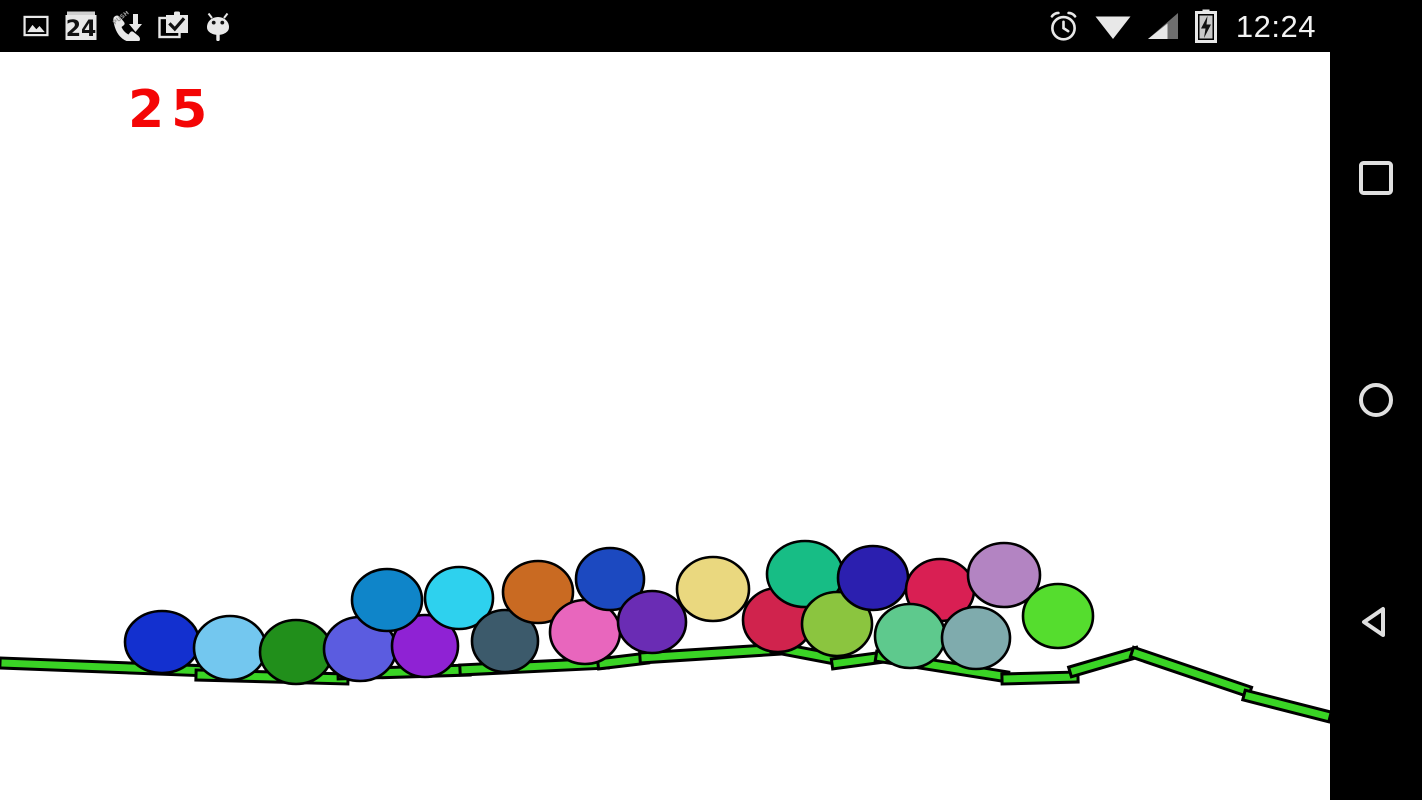 The width and height of the screenshot is (1422, 800). I want to click on cellular-signal-icon, so click(1162, 26).